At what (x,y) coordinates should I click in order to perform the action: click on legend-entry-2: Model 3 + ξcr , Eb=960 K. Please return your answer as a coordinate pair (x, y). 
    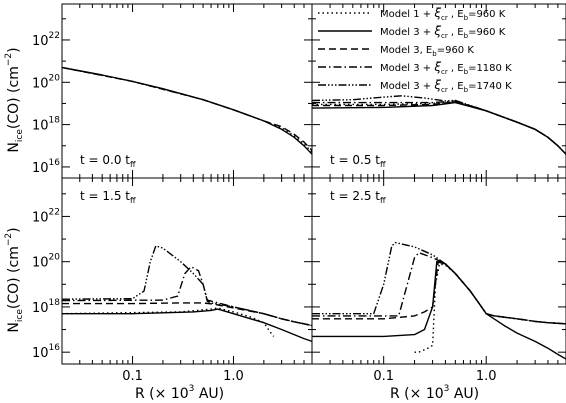
    Looking at the image, I should click on (443, 32).